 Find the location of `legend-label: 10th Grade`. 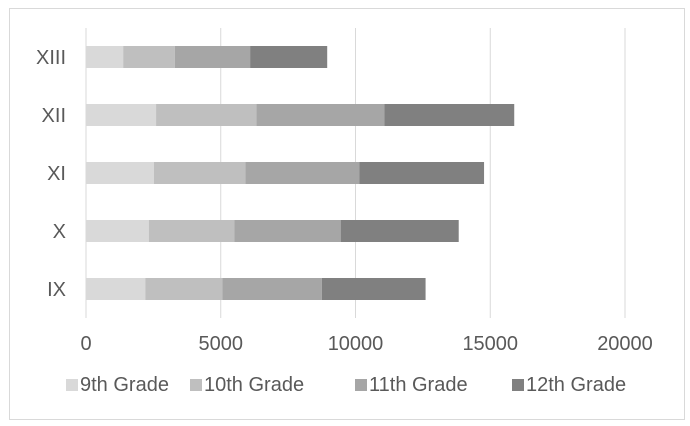

legend-label: 10th Grade is located at coordinates (254, 385).